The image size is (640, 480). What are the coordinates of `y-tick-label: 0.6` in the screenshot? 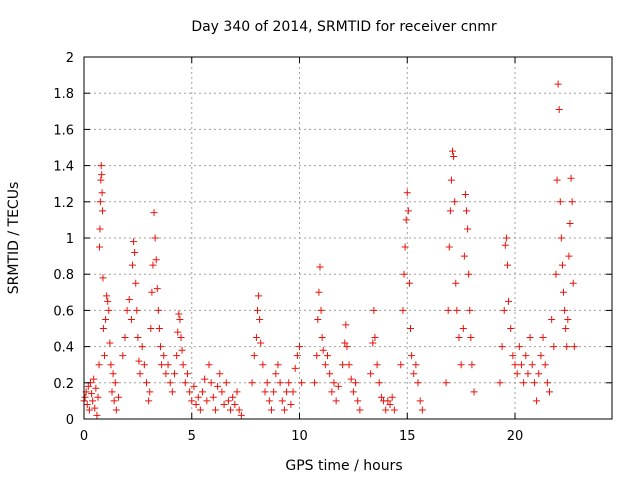 It's located at (63, 311).